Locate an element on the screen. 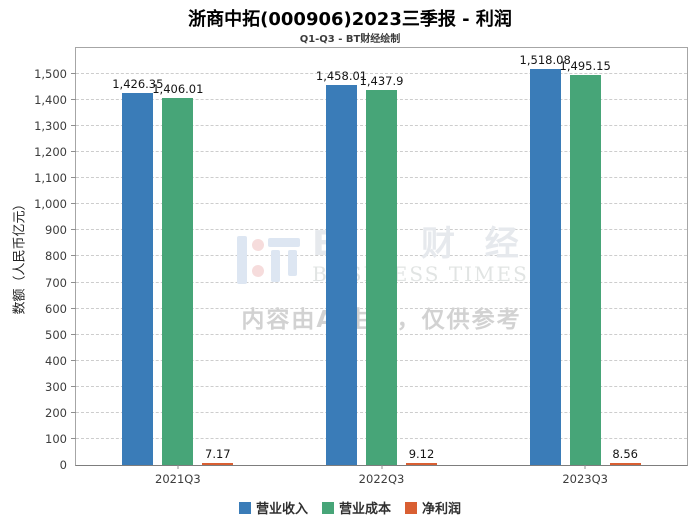 The height and width of the screenshot is (524, 700). bar-operating-cost-2021Q3: 1,406.01 is located at coordinates (177, 273).